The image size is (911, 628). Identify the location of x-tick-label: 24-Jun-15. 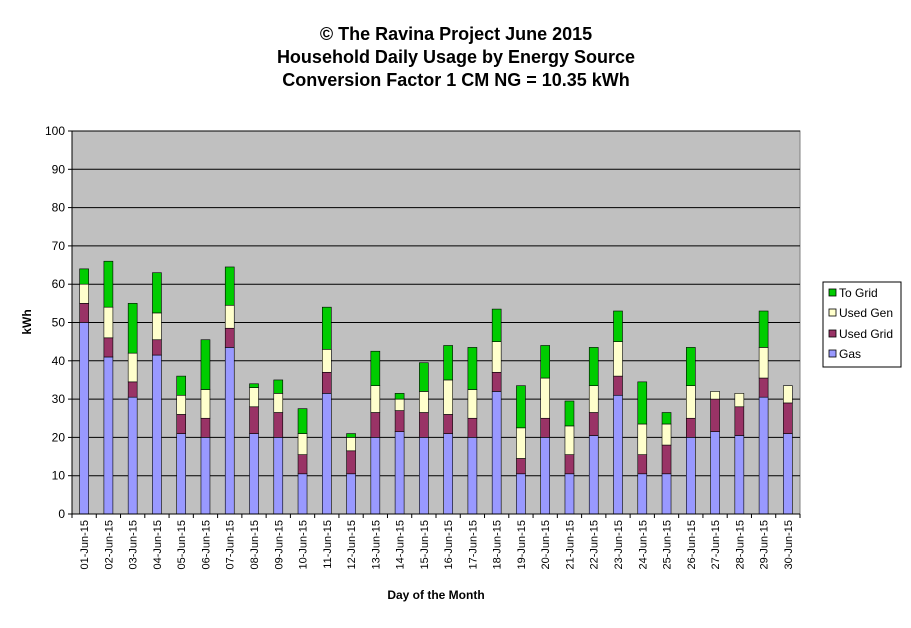
(643, 545).